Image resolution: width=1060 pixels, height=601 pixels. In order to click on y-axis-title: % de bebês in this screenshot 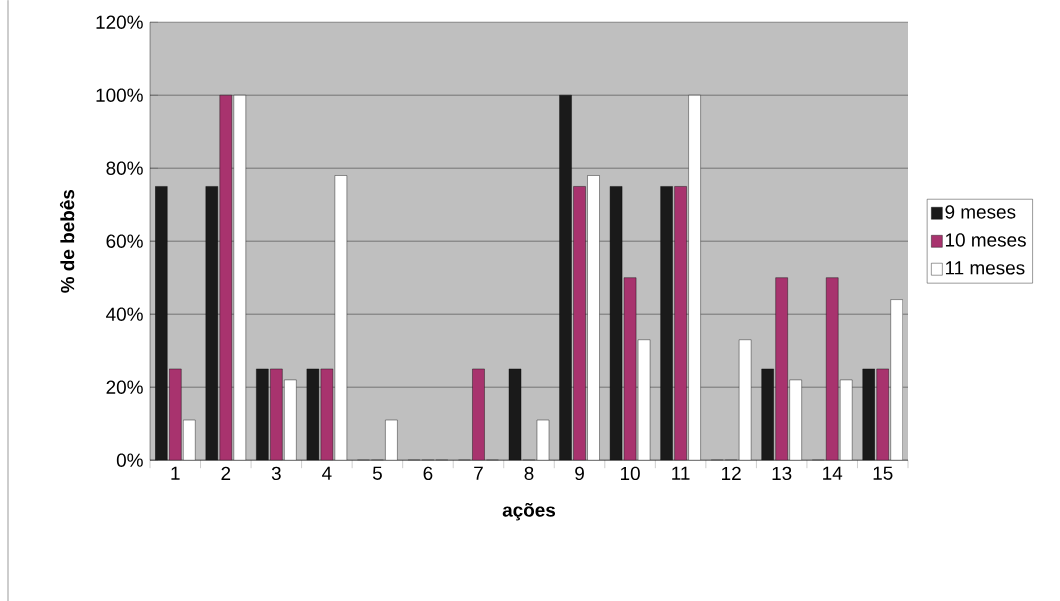, I will do `click(67, 241)`.